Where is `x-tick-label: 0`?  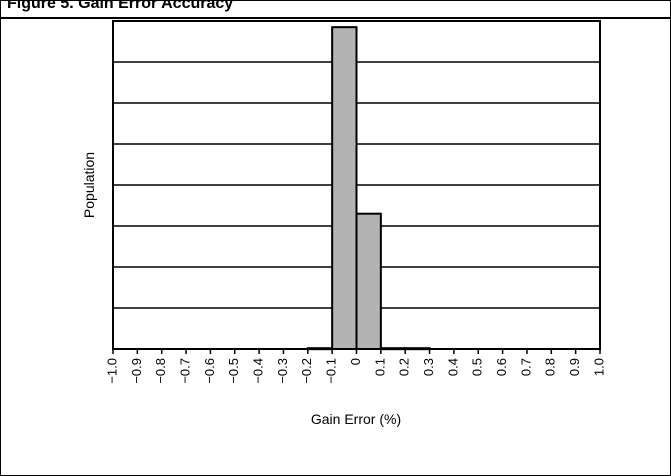 x-tick-label: 0 is located at coordinates (355, 361).